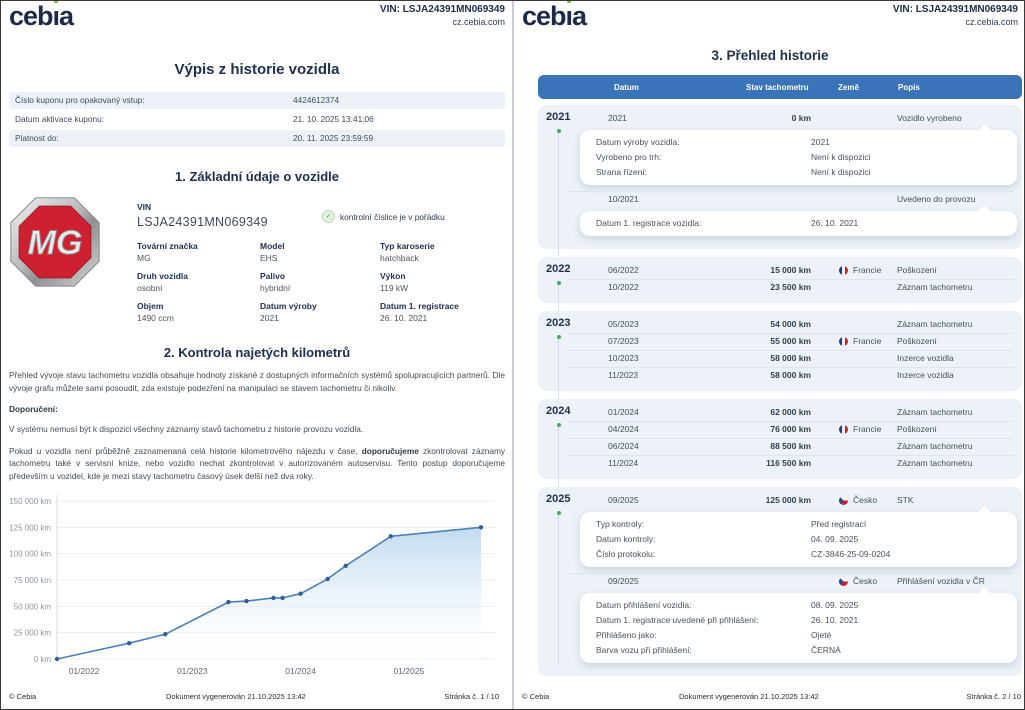  Describe the element at coordinates (936, 199) in the screenshot. I see `event-description: Uvedeno do provozu` at that location.